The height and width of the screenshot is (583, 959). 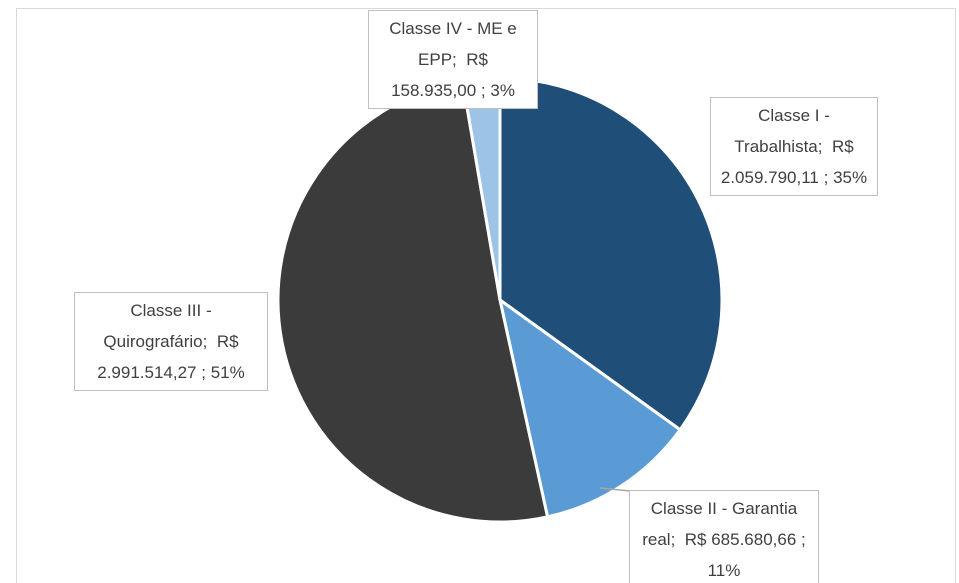 What do you see at coordinates (502, 90) in the screenshot?
I see `label-percent: 3%` at bounding box center [502, 90].